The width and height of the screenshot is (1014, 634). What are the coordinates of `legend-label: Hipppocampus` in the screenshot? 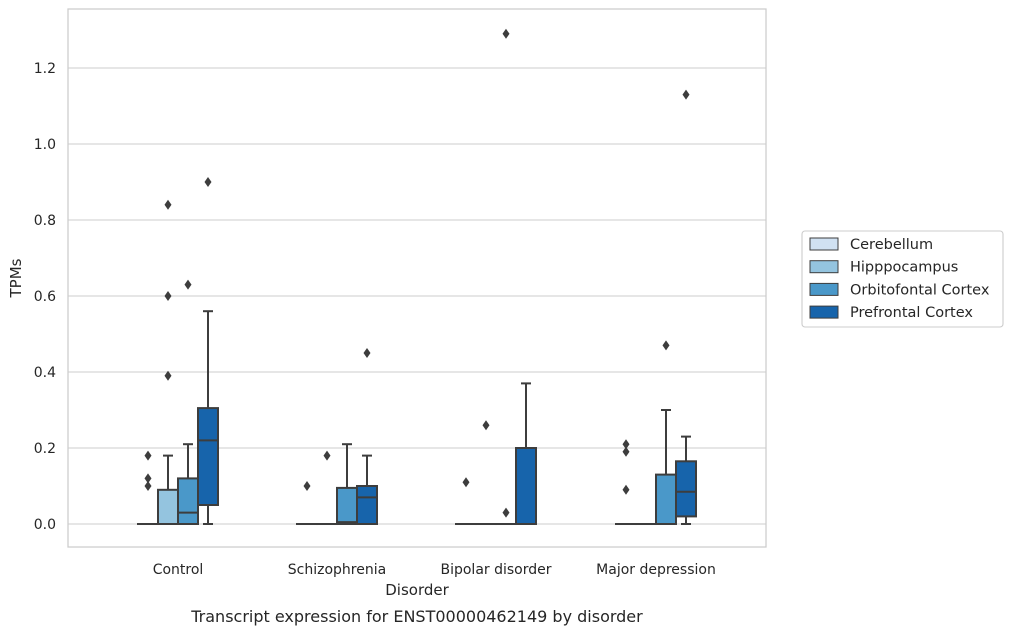 It's located at (904, 268).